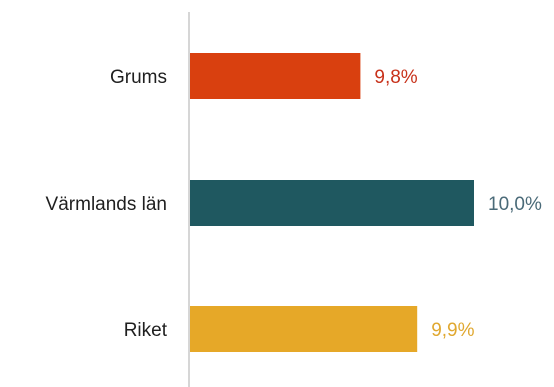 This screenshot has width=554, height=387. What do you see at coordinates (138, 77) in the screenshot?
I see `category-label: Grums` at bounding box center [138, 77].